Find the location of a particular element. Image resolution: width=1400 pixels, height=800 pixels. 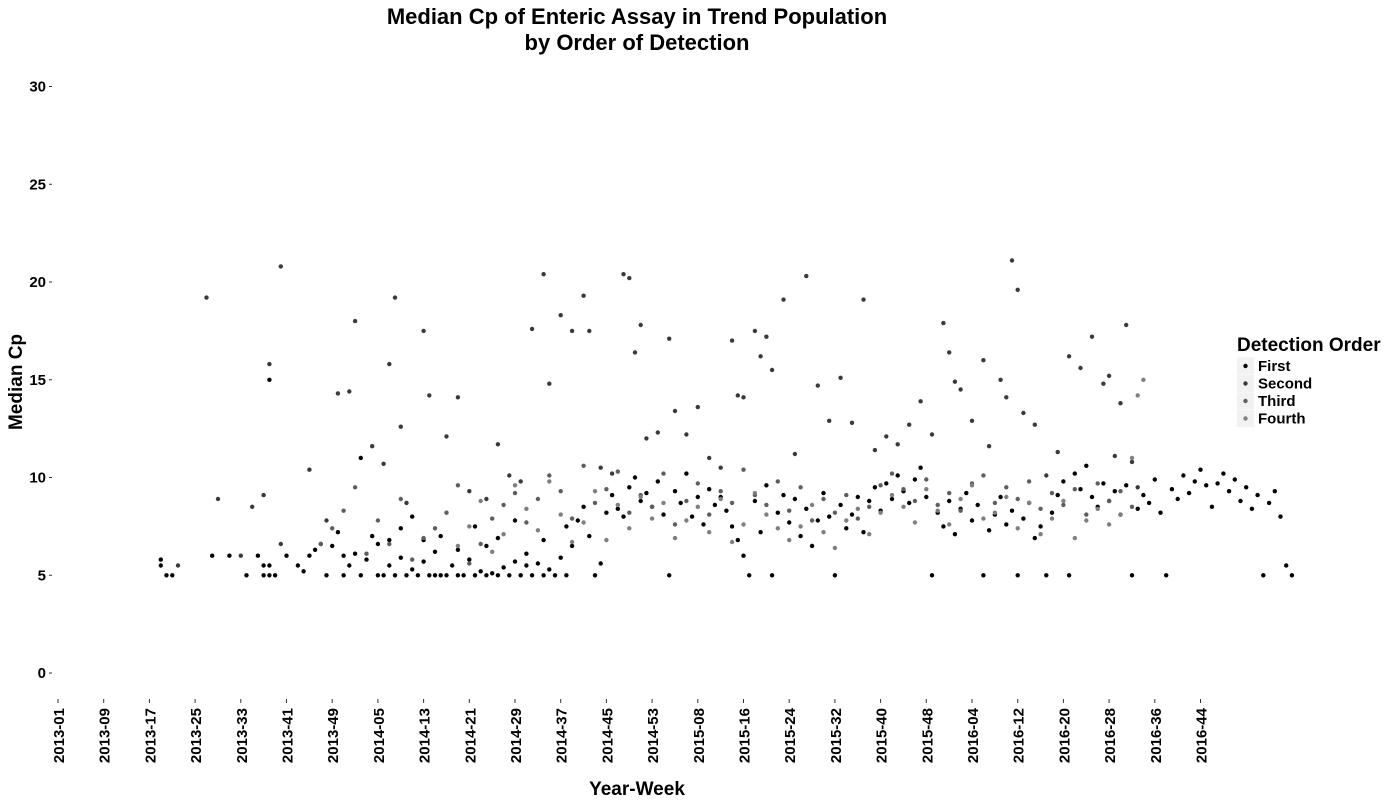

y-tick-label: 25 is located at coordinates (37, 184).